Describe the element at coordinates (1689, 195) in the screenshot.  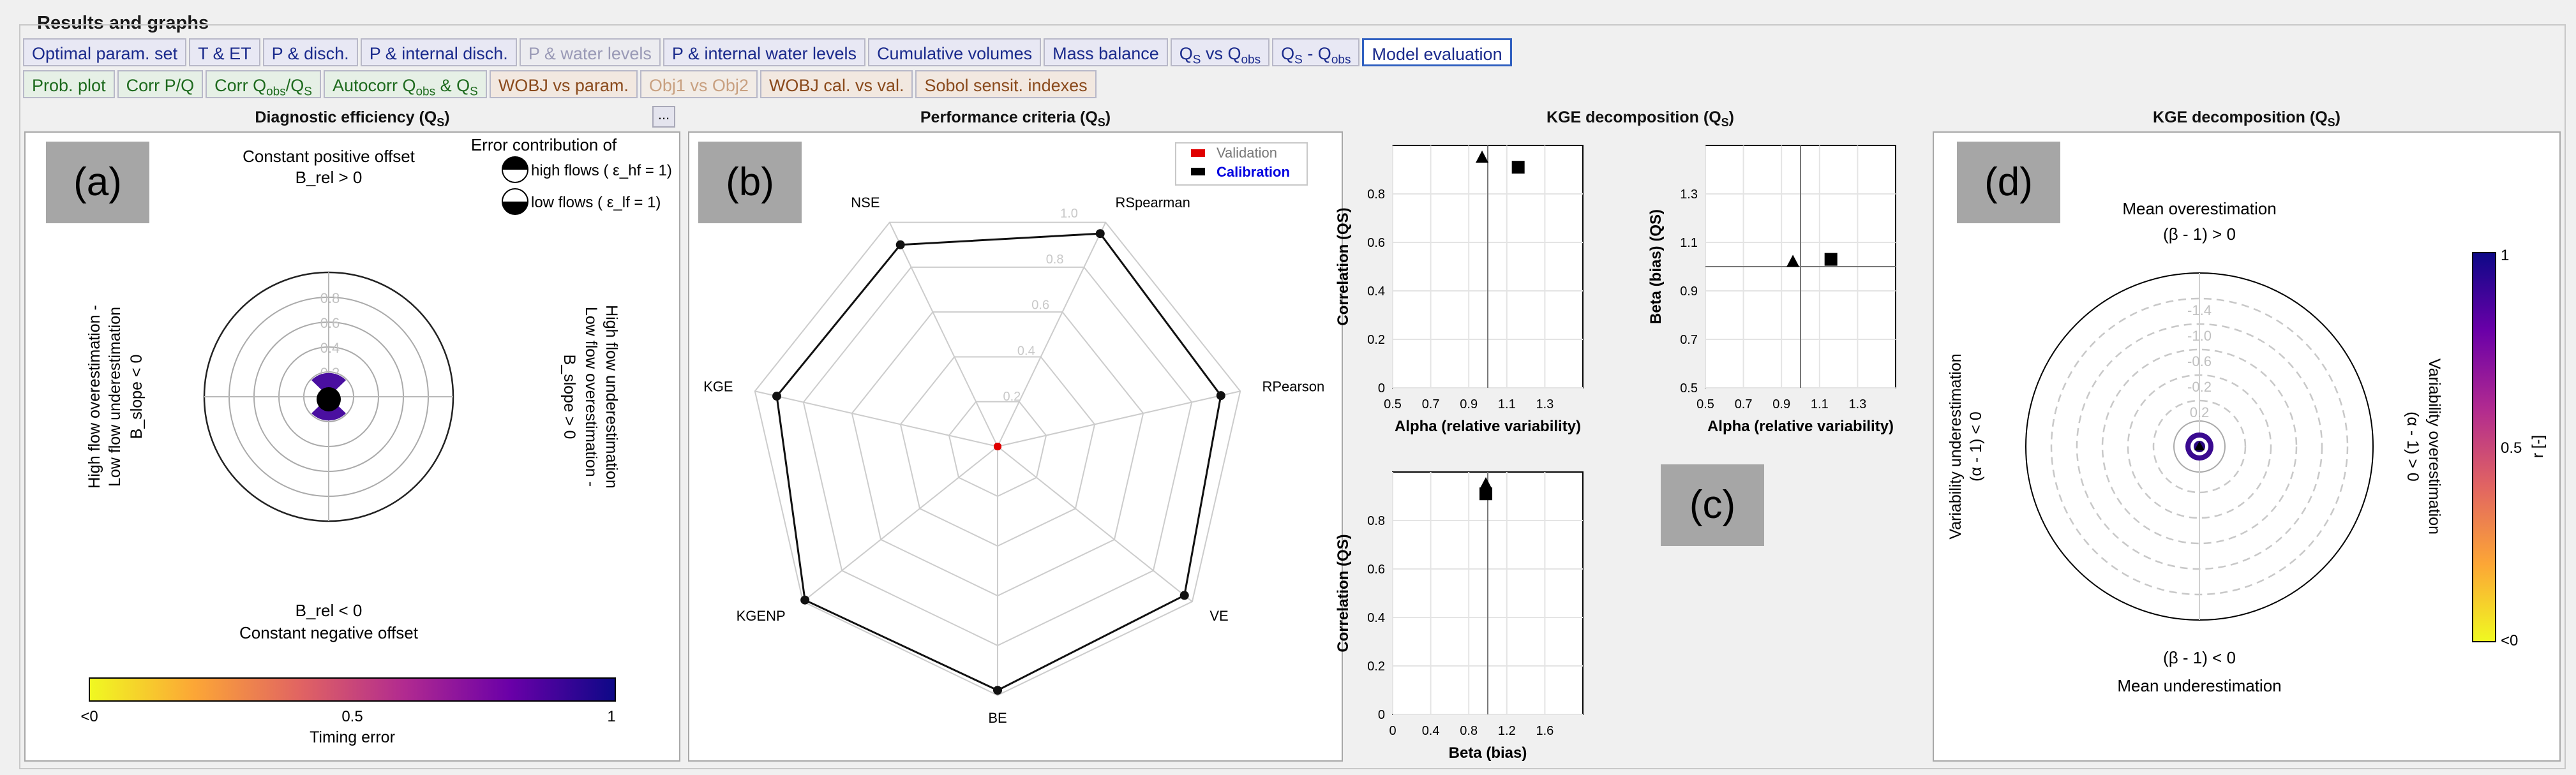
I see `kge-scatter-1-ytick-4: 1.3` at that location.